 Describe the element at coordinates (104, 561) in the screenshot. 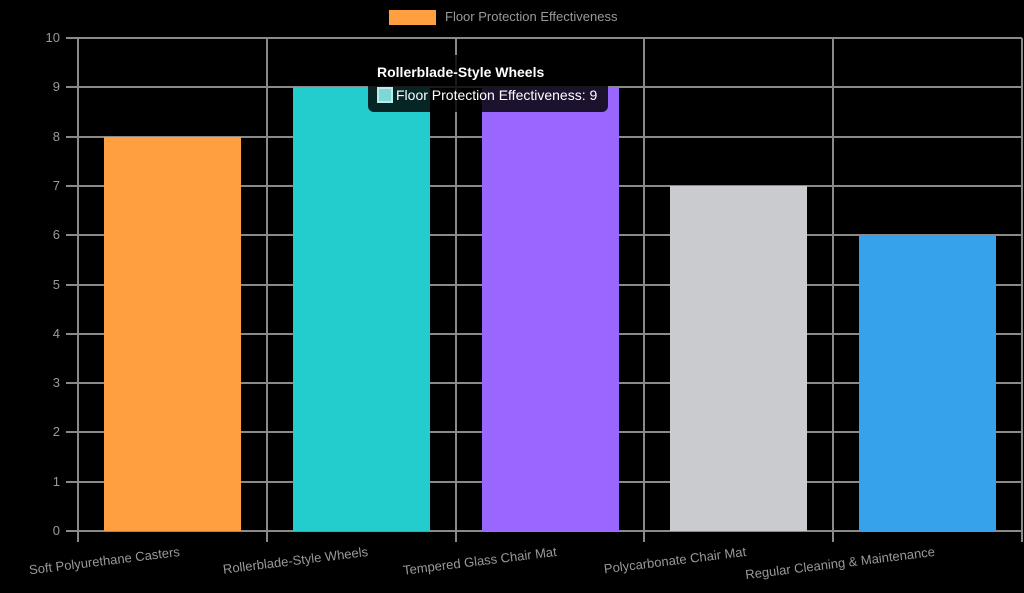

I see `x-tick-label-1: Soft Polyurethane Casters` at that location.